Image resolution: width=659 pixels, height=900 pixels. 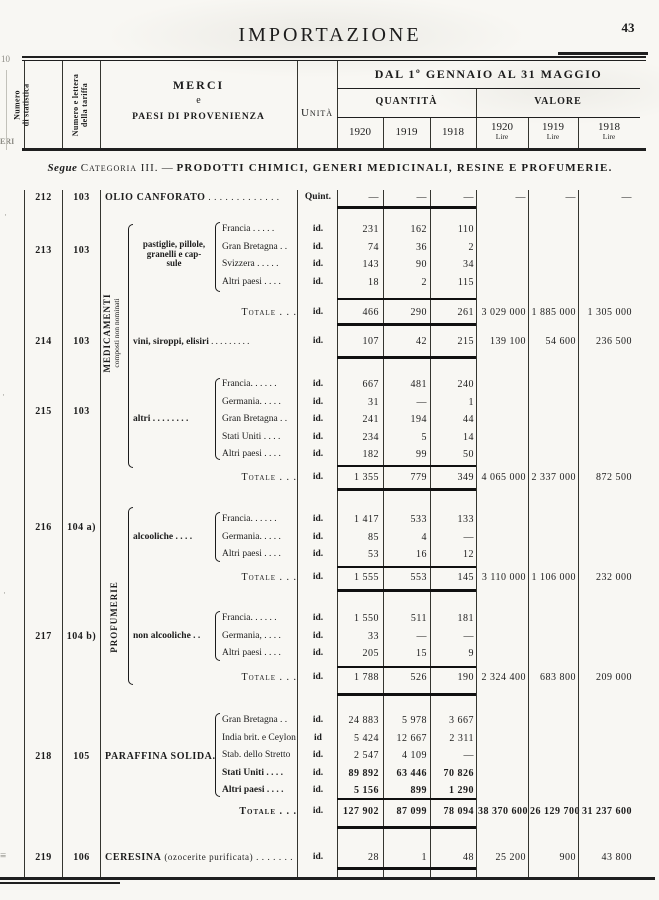 I want to click on subgroup-label: pastiglie, pillole, granelli e cap- sule, so click(x=174, y=253).